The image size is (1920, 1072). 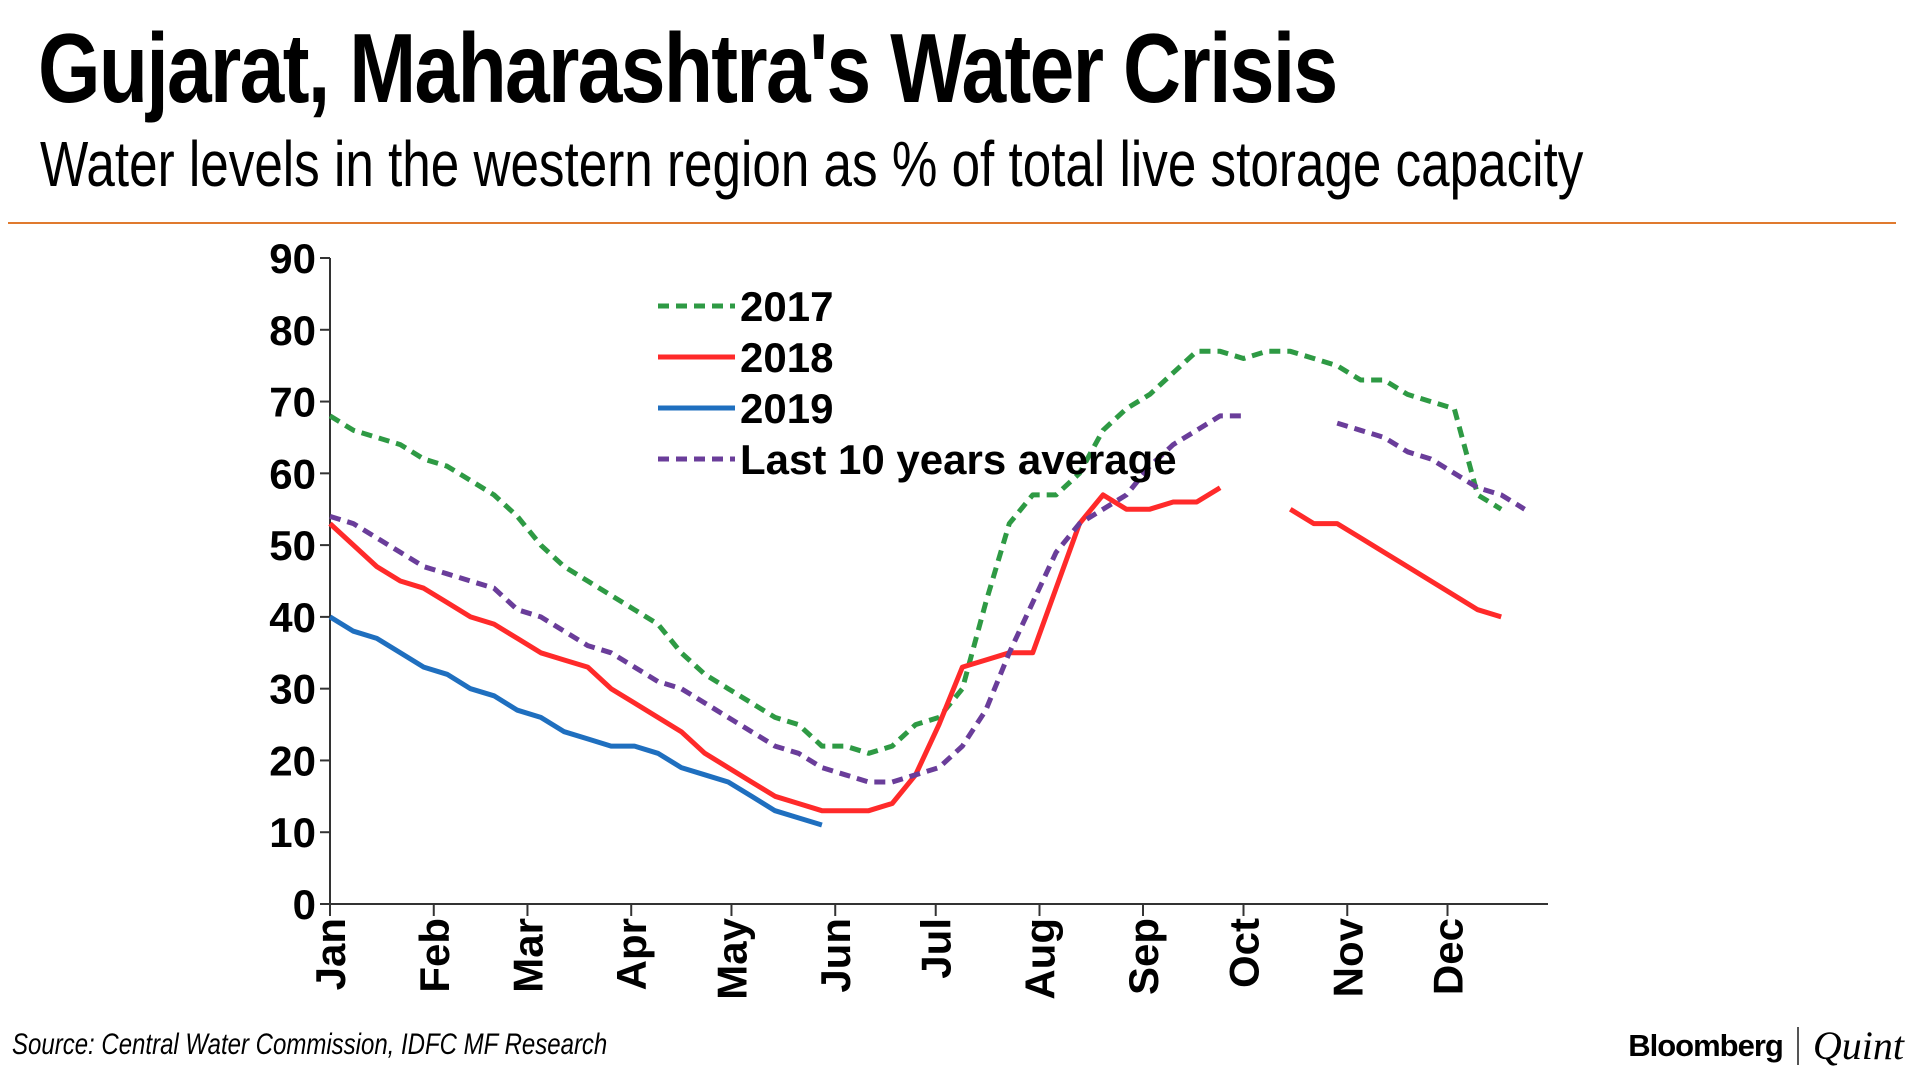 I want to click on publisher-logo: Bloomberg Quint, so click(x=1766, y=1045).